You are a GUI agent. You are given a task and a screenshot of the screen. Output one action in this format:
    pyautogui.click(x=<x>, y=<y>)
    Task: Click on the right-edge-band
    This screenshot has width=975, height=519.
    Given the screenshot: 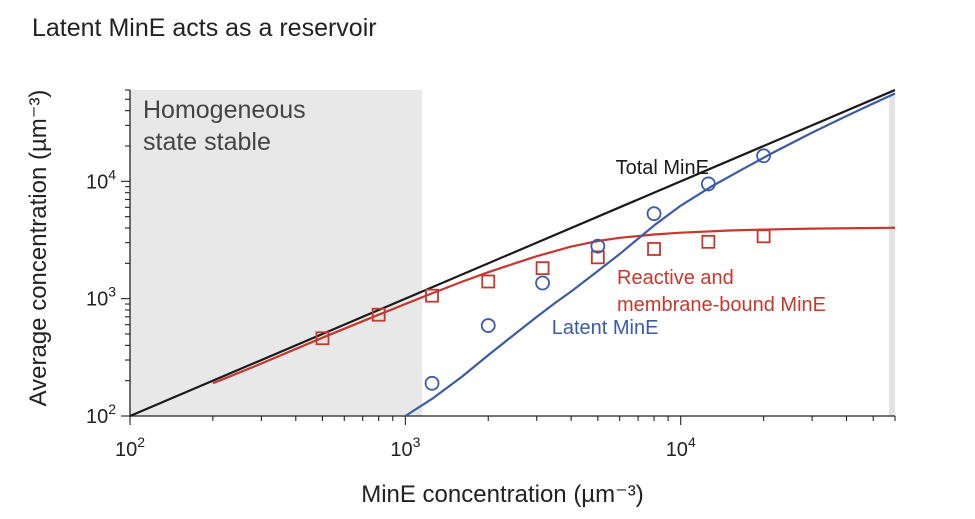 What is the action you would take?
    pyautogui.click(x=891, y=253)
    